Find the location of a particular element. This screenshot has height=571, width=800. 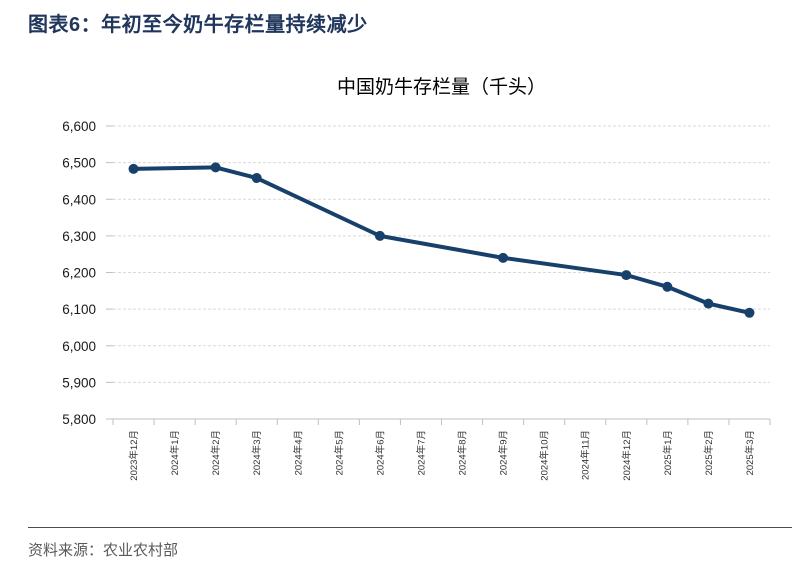

x-axis-tick-label: 2024年6月 is located at coordinates (380, 452).